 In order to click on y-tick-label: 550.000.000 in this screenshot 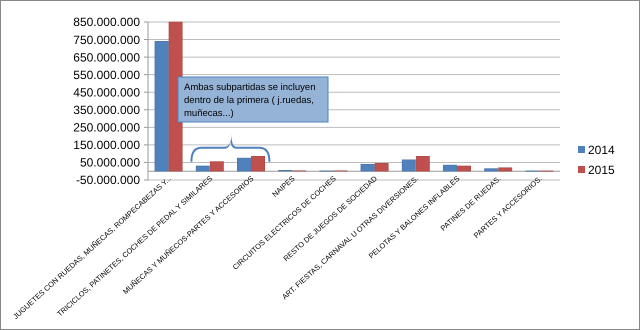, I will do `click(106, 75)`.